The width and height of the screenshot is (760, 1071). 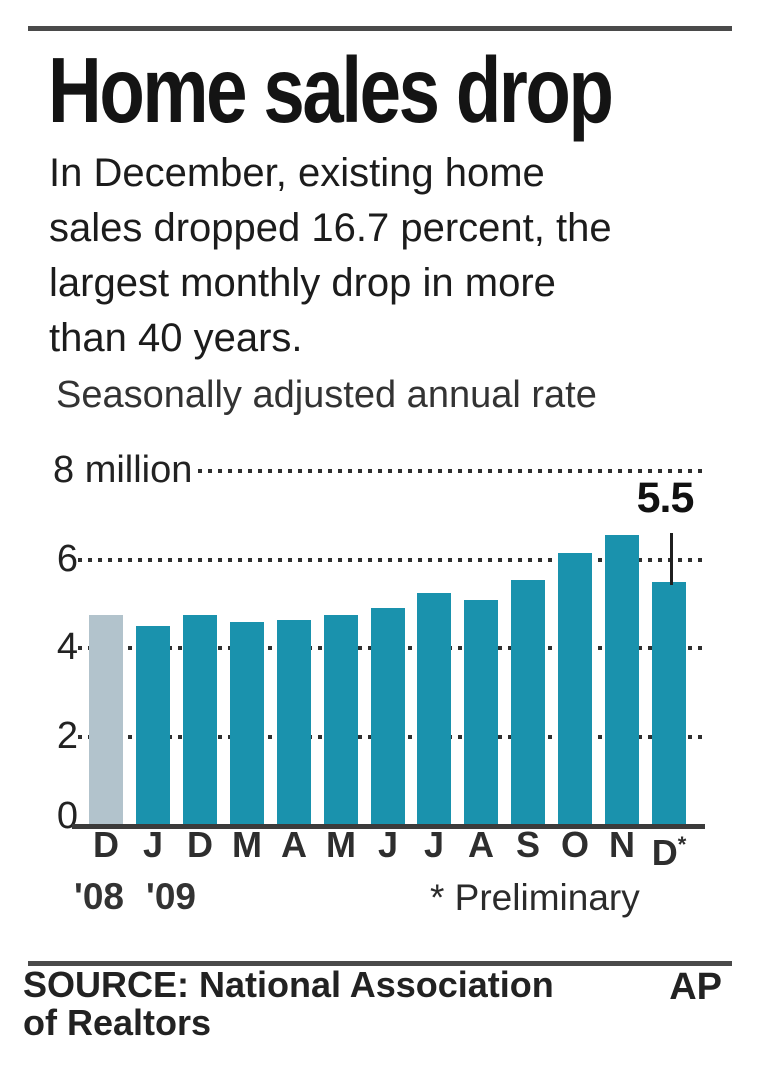 I want to click on x-axis-label-M-5: M, so click(x=341, y=844).